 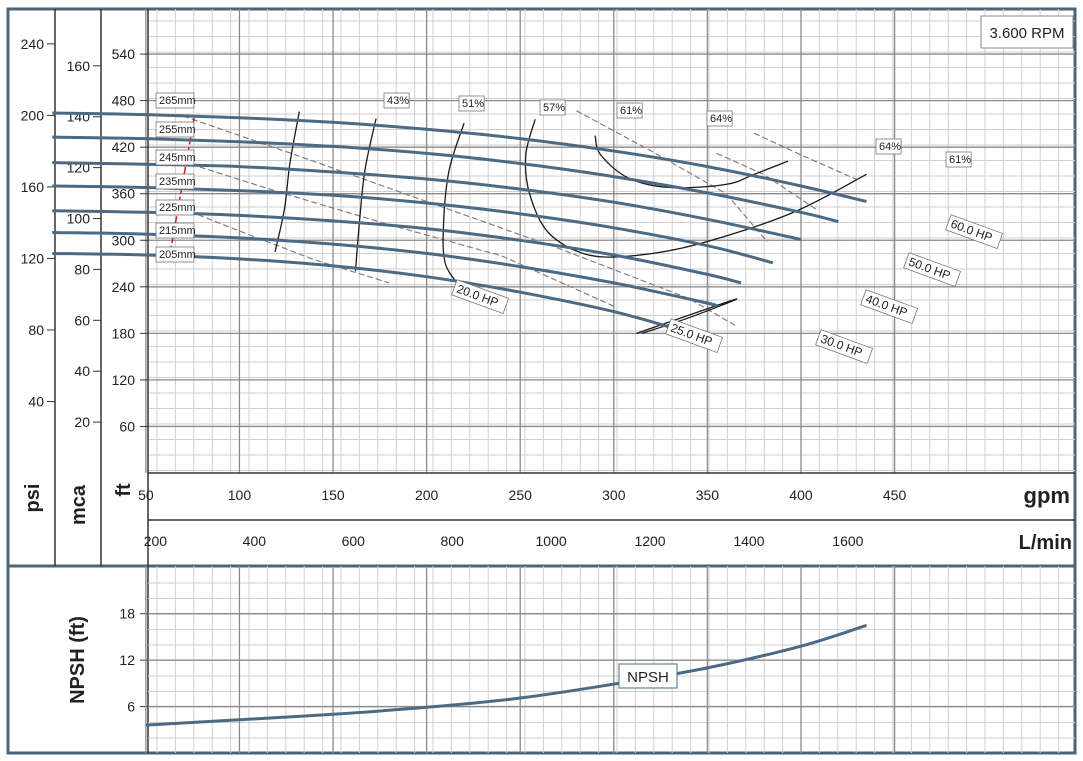 I want to click on npsh-series-line, so click(x=506, y=675).